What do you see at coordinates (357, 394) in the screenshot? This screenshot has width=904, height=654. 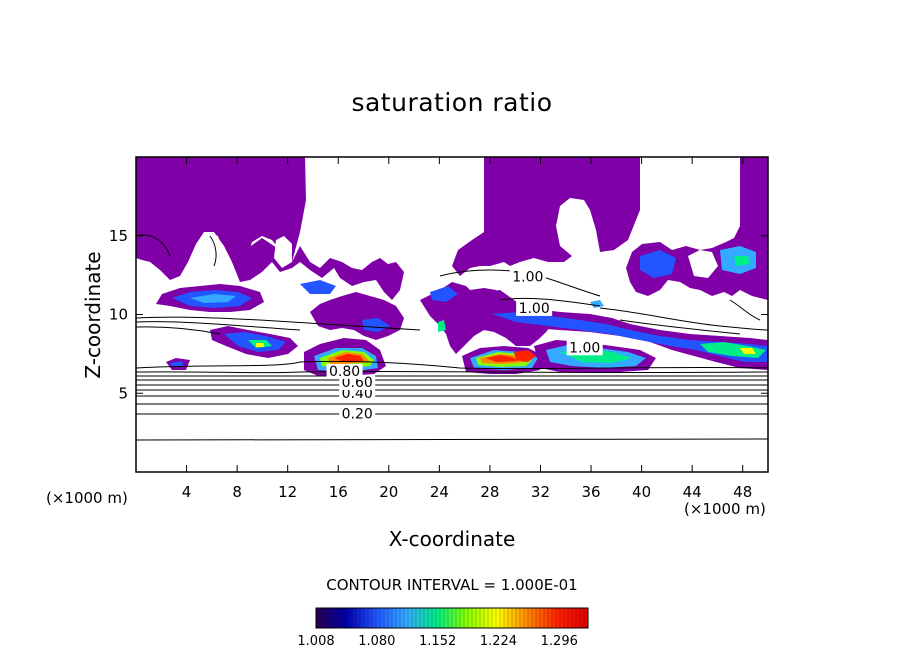 I see `contour-label: 0.40` at bounding box center [357, 394].